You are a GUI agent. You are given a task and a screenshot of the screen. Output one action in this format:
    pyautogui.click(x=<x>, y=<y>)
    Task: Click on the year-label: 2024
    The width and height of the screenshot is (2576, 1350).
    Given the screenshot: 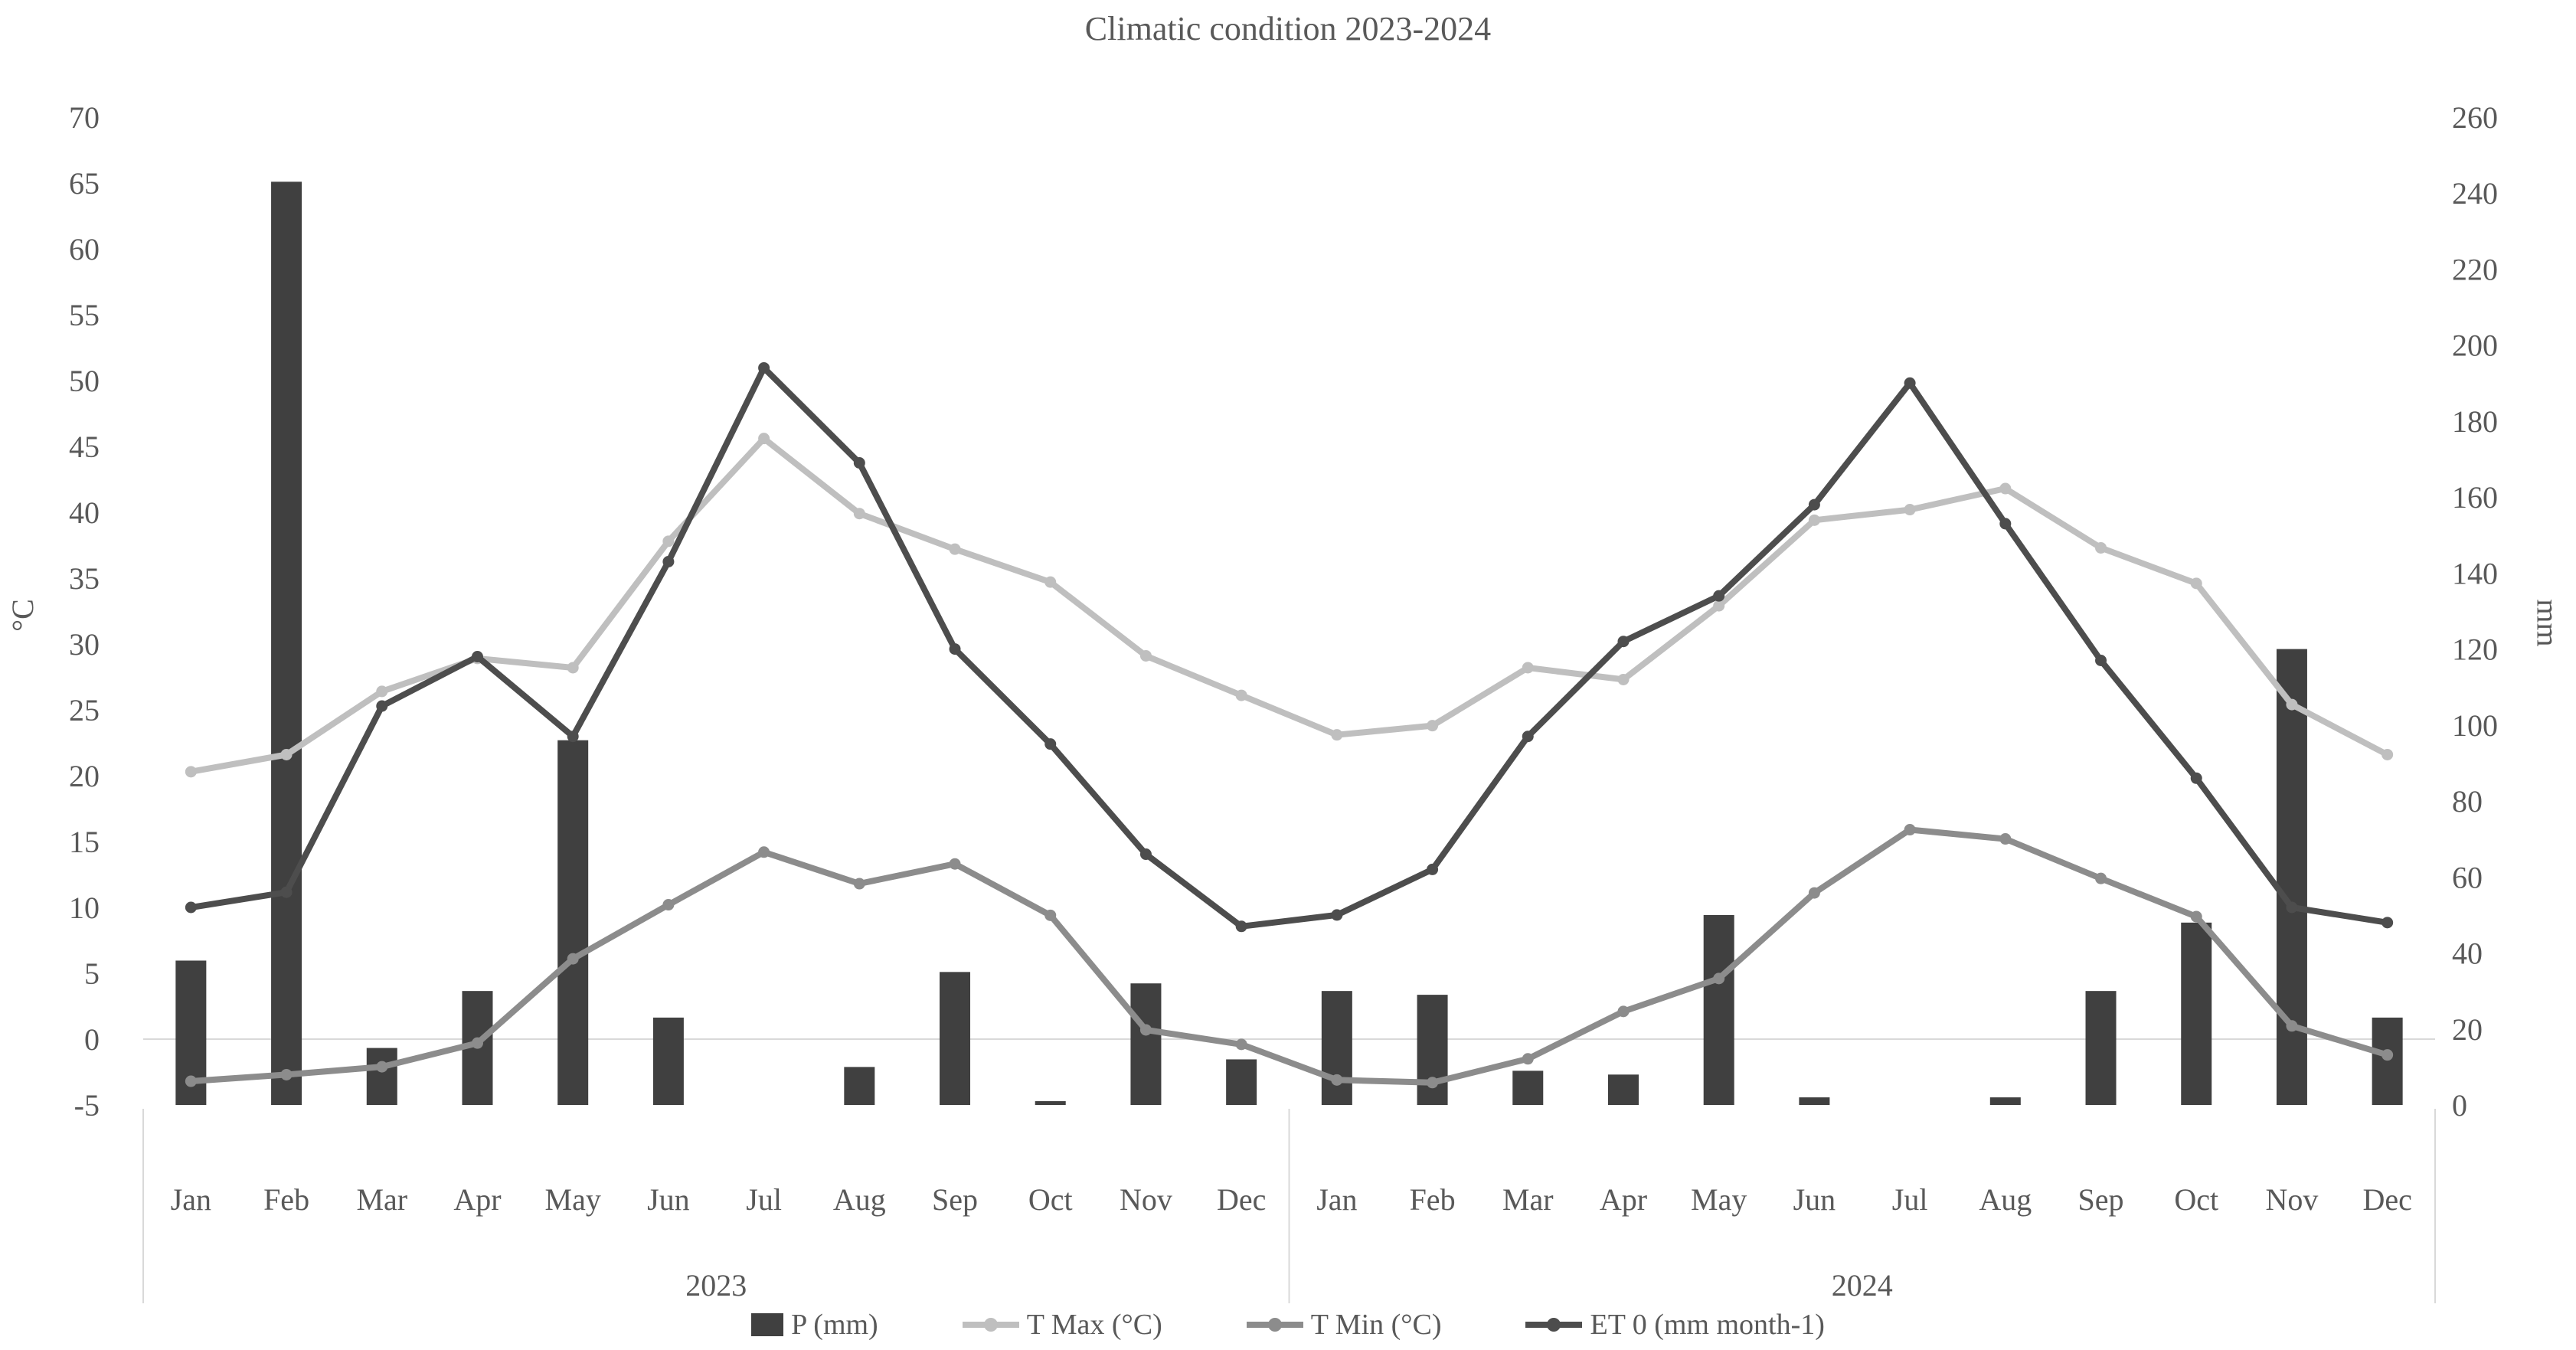 What is the action you would take?
    pyautogui.click(x=1862, y=1285)
    